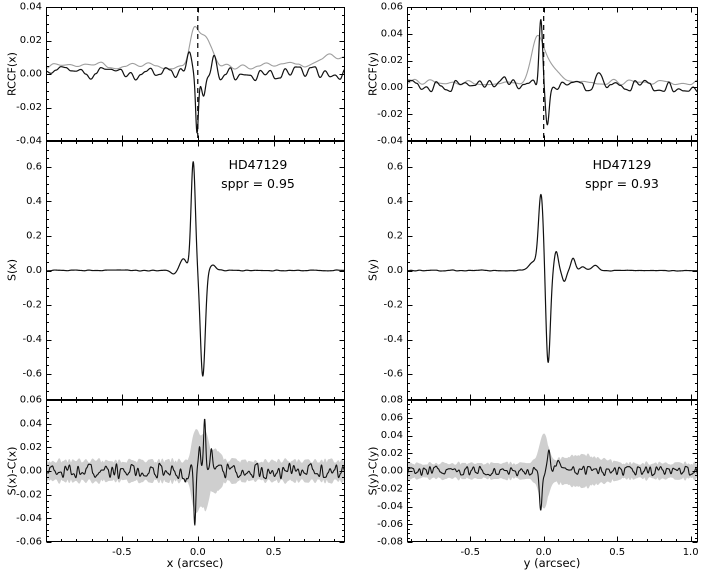 The width and height of the screenshot is (702, 571). I want to click on ylabel-sx-cx: S(x)-C(x), so click(12, 471).